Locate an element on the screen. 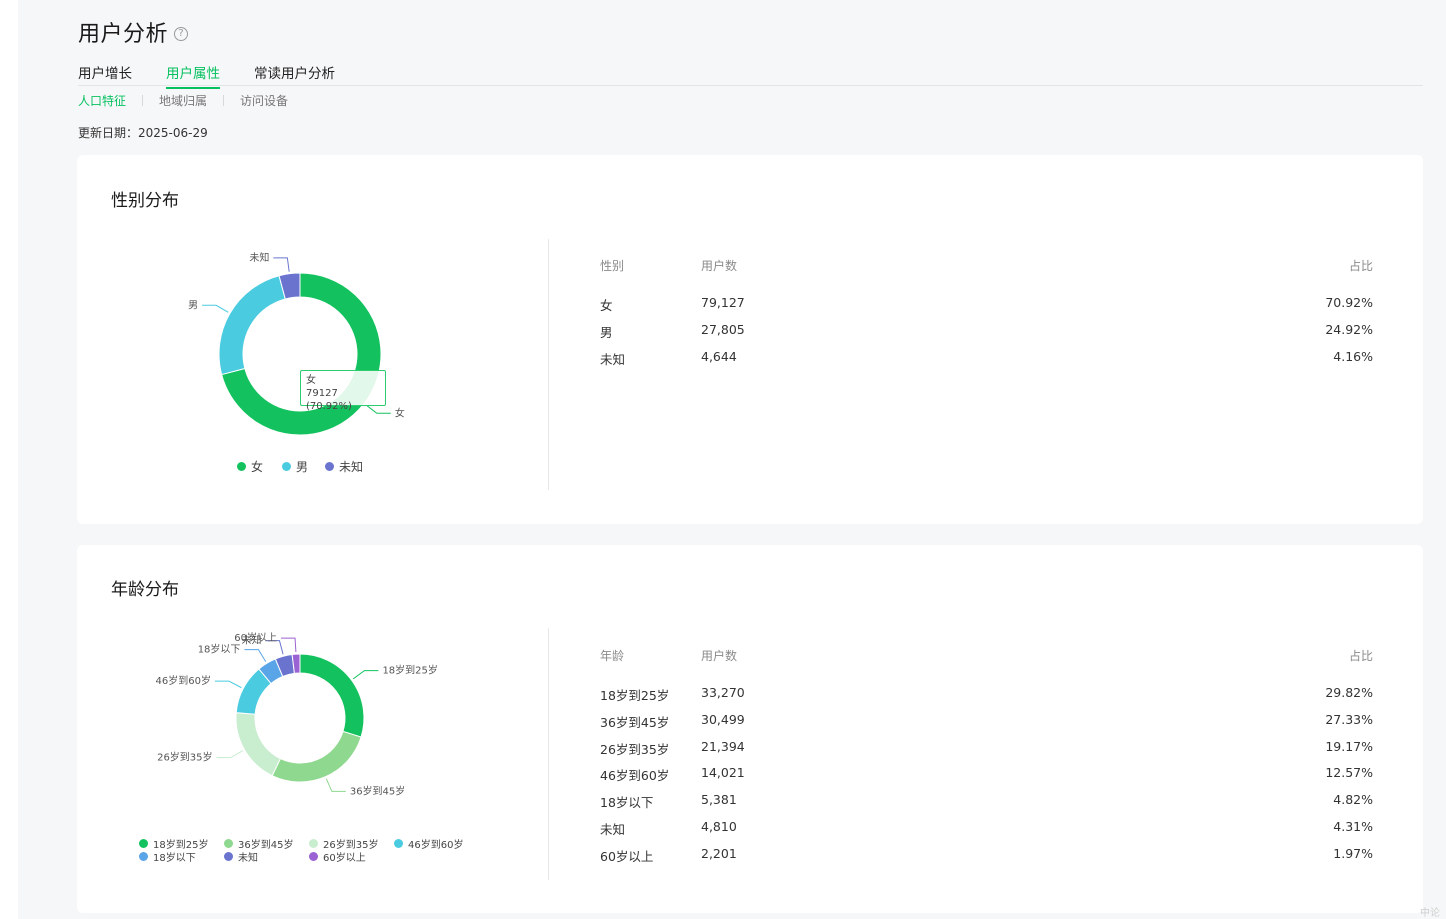 Image resolution: width=1446 pixels, height=919 pixels. cell-ratio: 12.57% is located at coordinates (1349, 772).